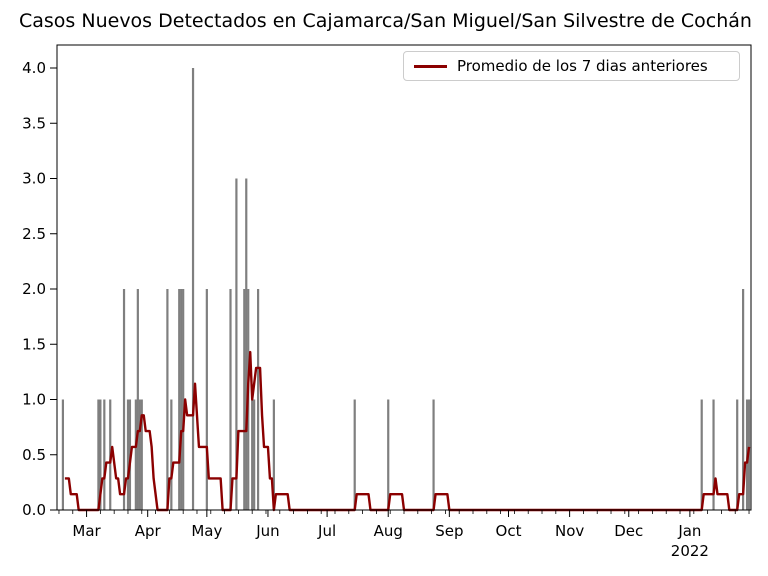 This screenshot has height=576, width=768. What do you see at coordinates (206, 531) in the screenshot?
I see `x-tick-label: May` at bounding box center [206, 531].